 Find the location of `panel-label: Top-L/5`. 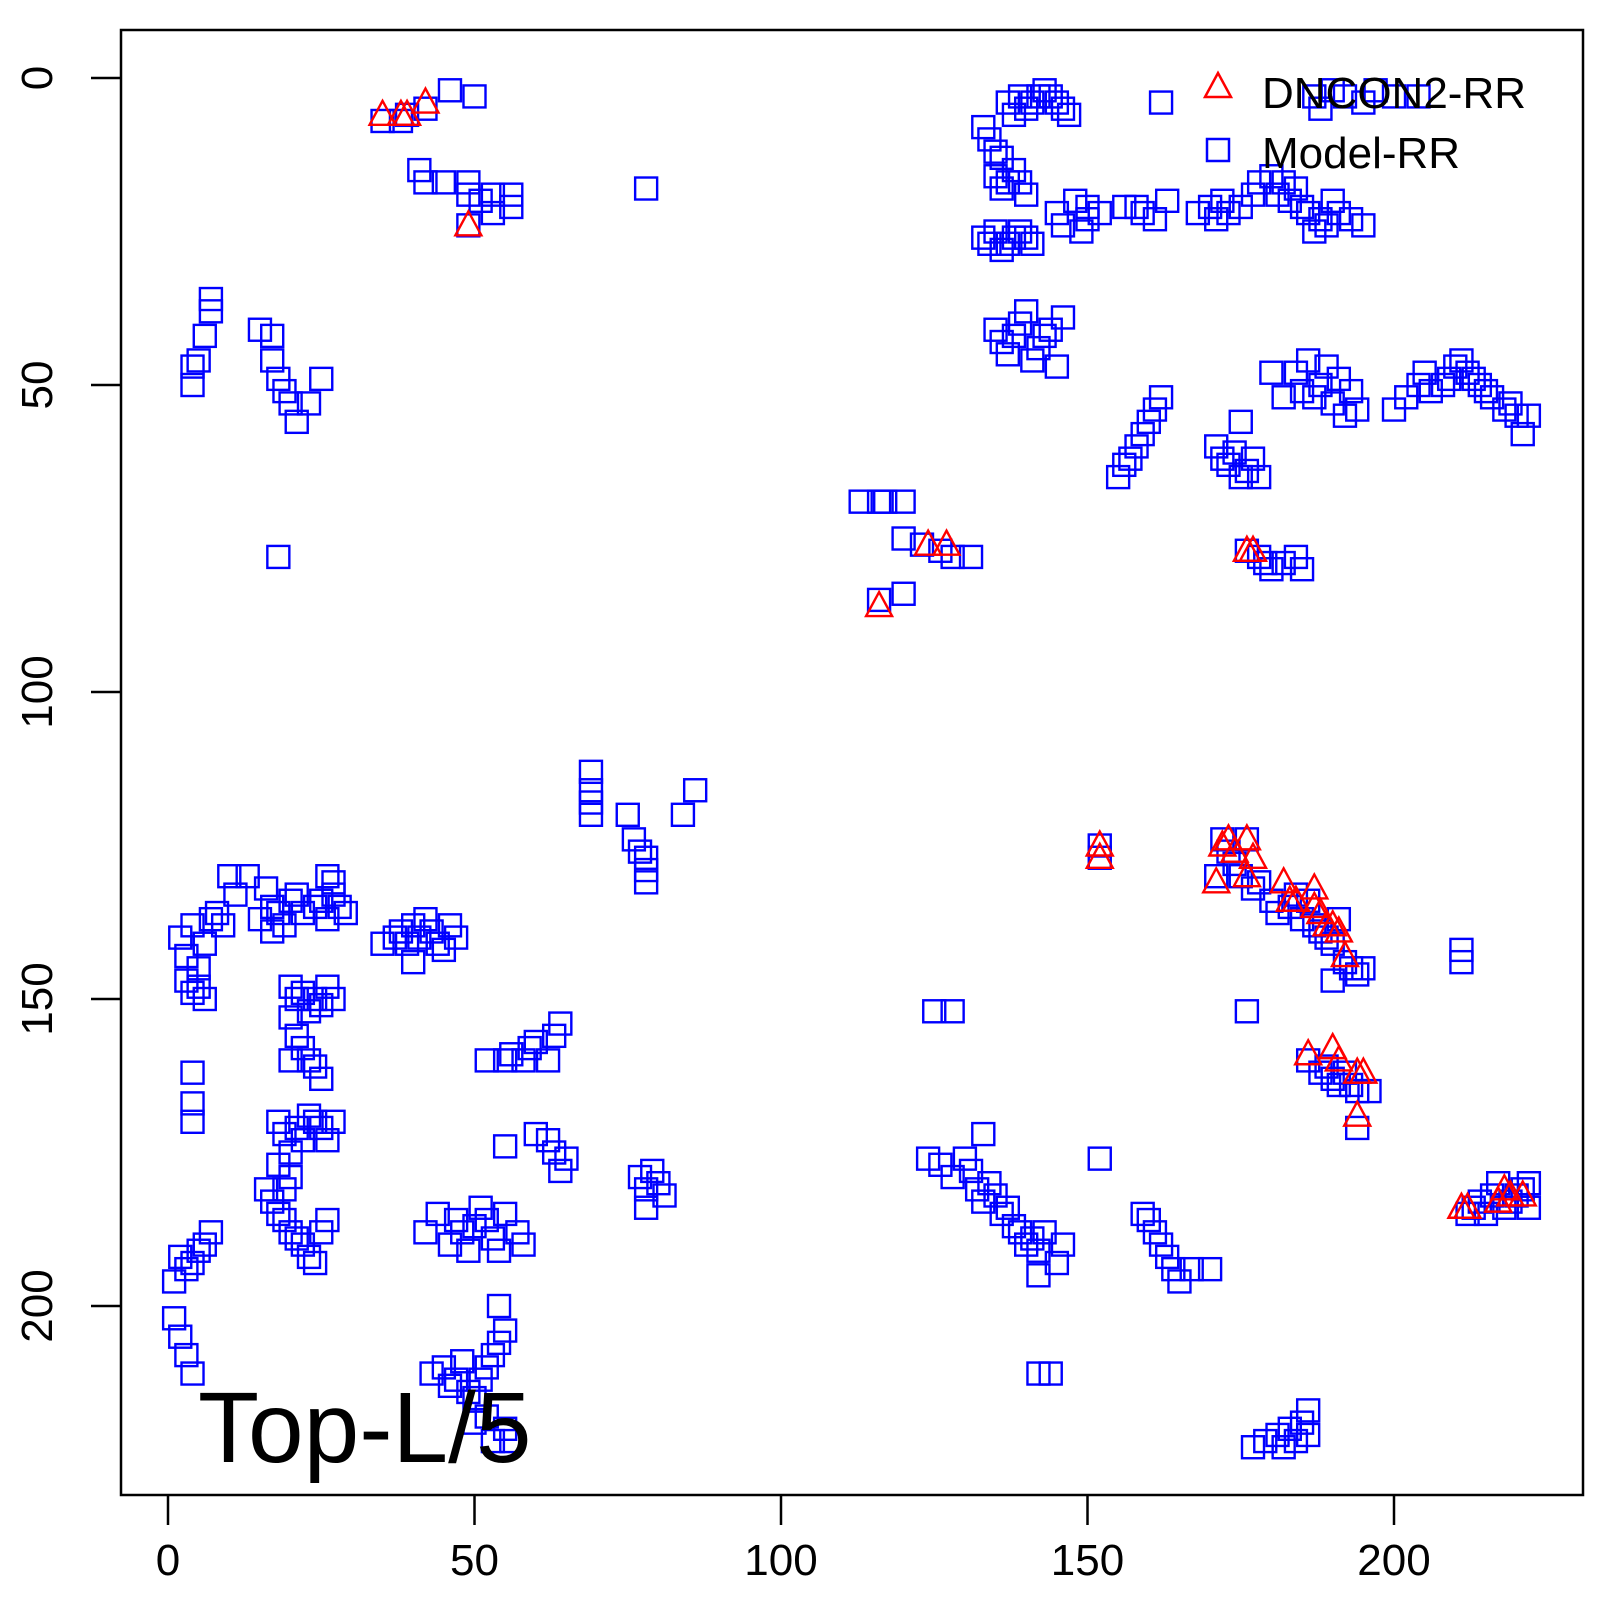

panel-label: Top-L/5 is located at coordinates (365, 1428).